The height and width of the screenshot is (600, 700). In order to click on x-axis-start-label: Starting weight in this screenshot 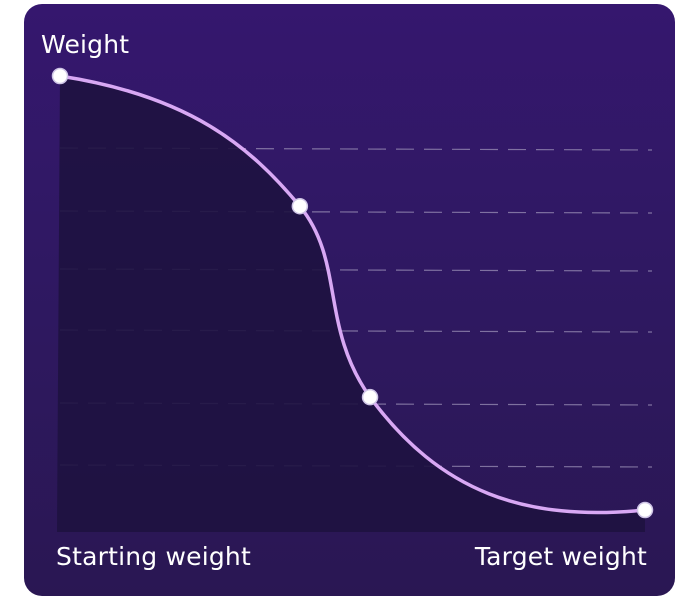, I will do `click(153, 556)`.